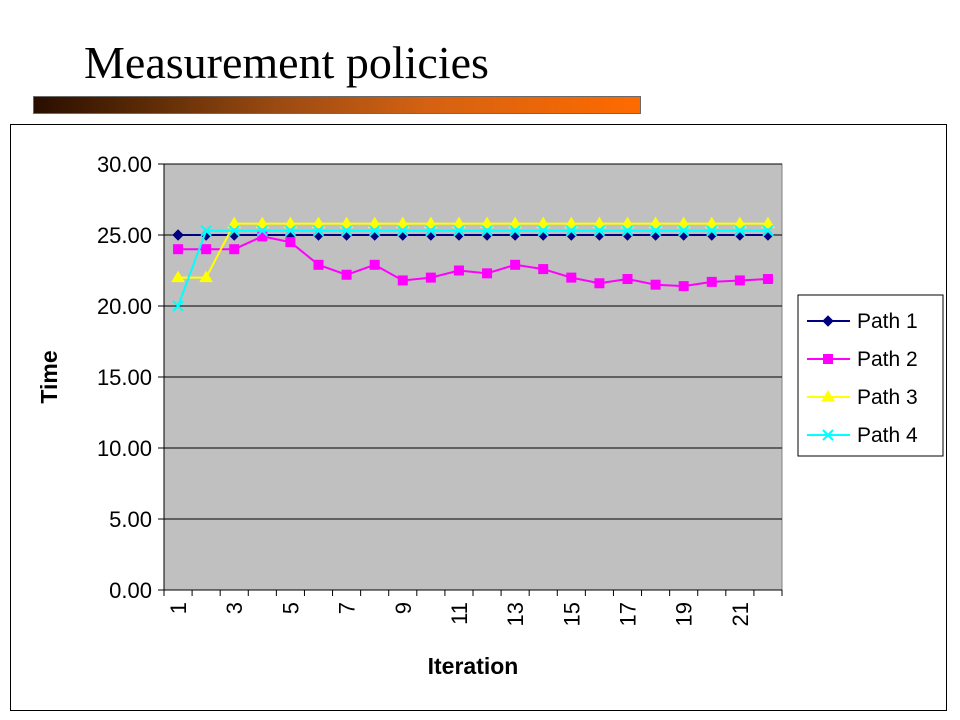 The image size is (960, 720). Describe the element at coordinates (628, 614) in the screenshot. I see `x-tick-label: 17` at that location.